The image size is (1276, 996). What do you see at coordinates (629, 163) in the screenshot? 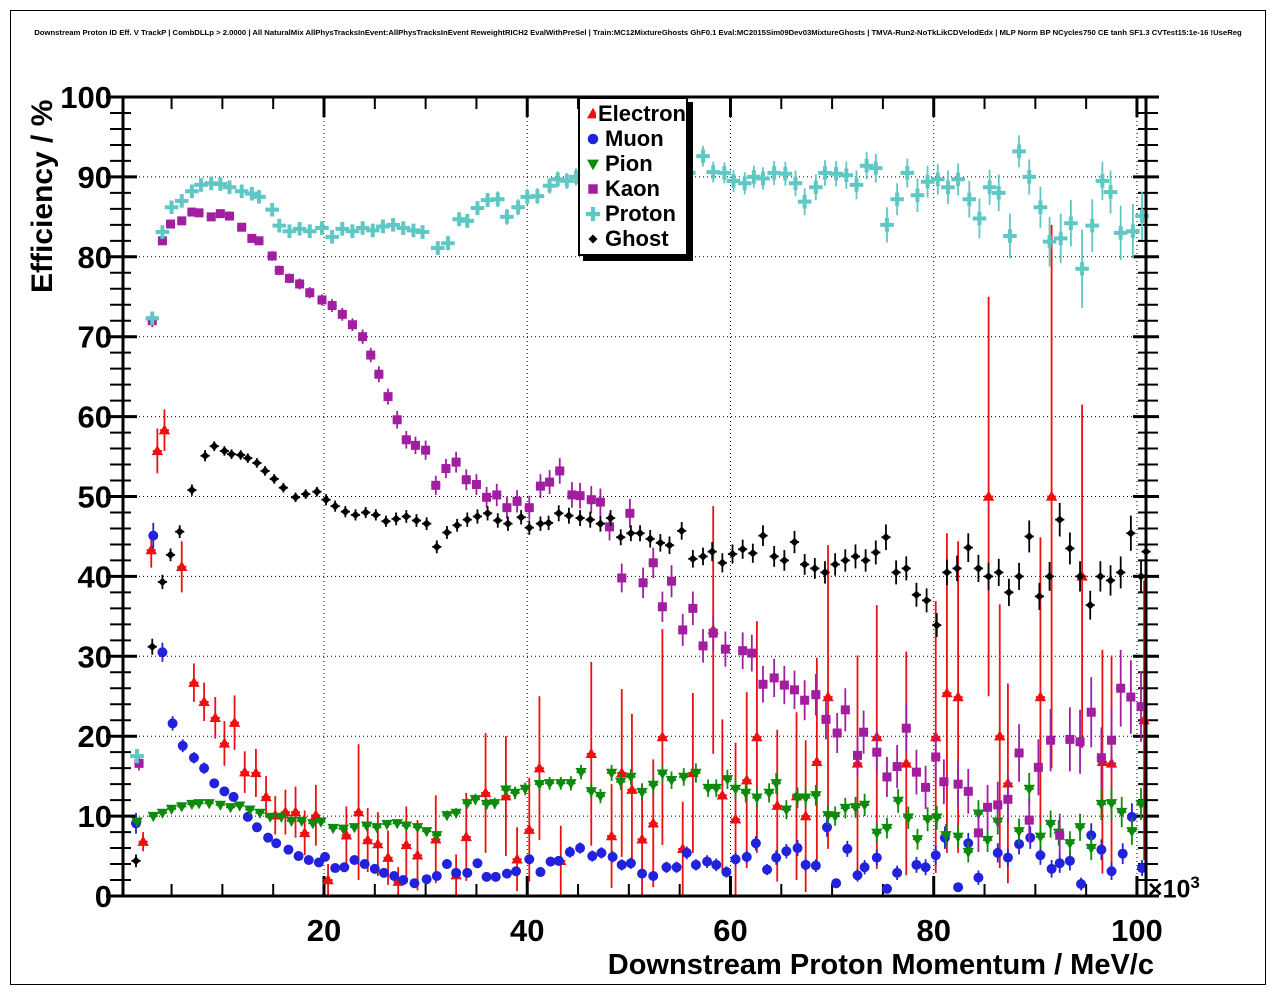
I see `legend-label-pion: Pion` at bounding box center [629, 163].